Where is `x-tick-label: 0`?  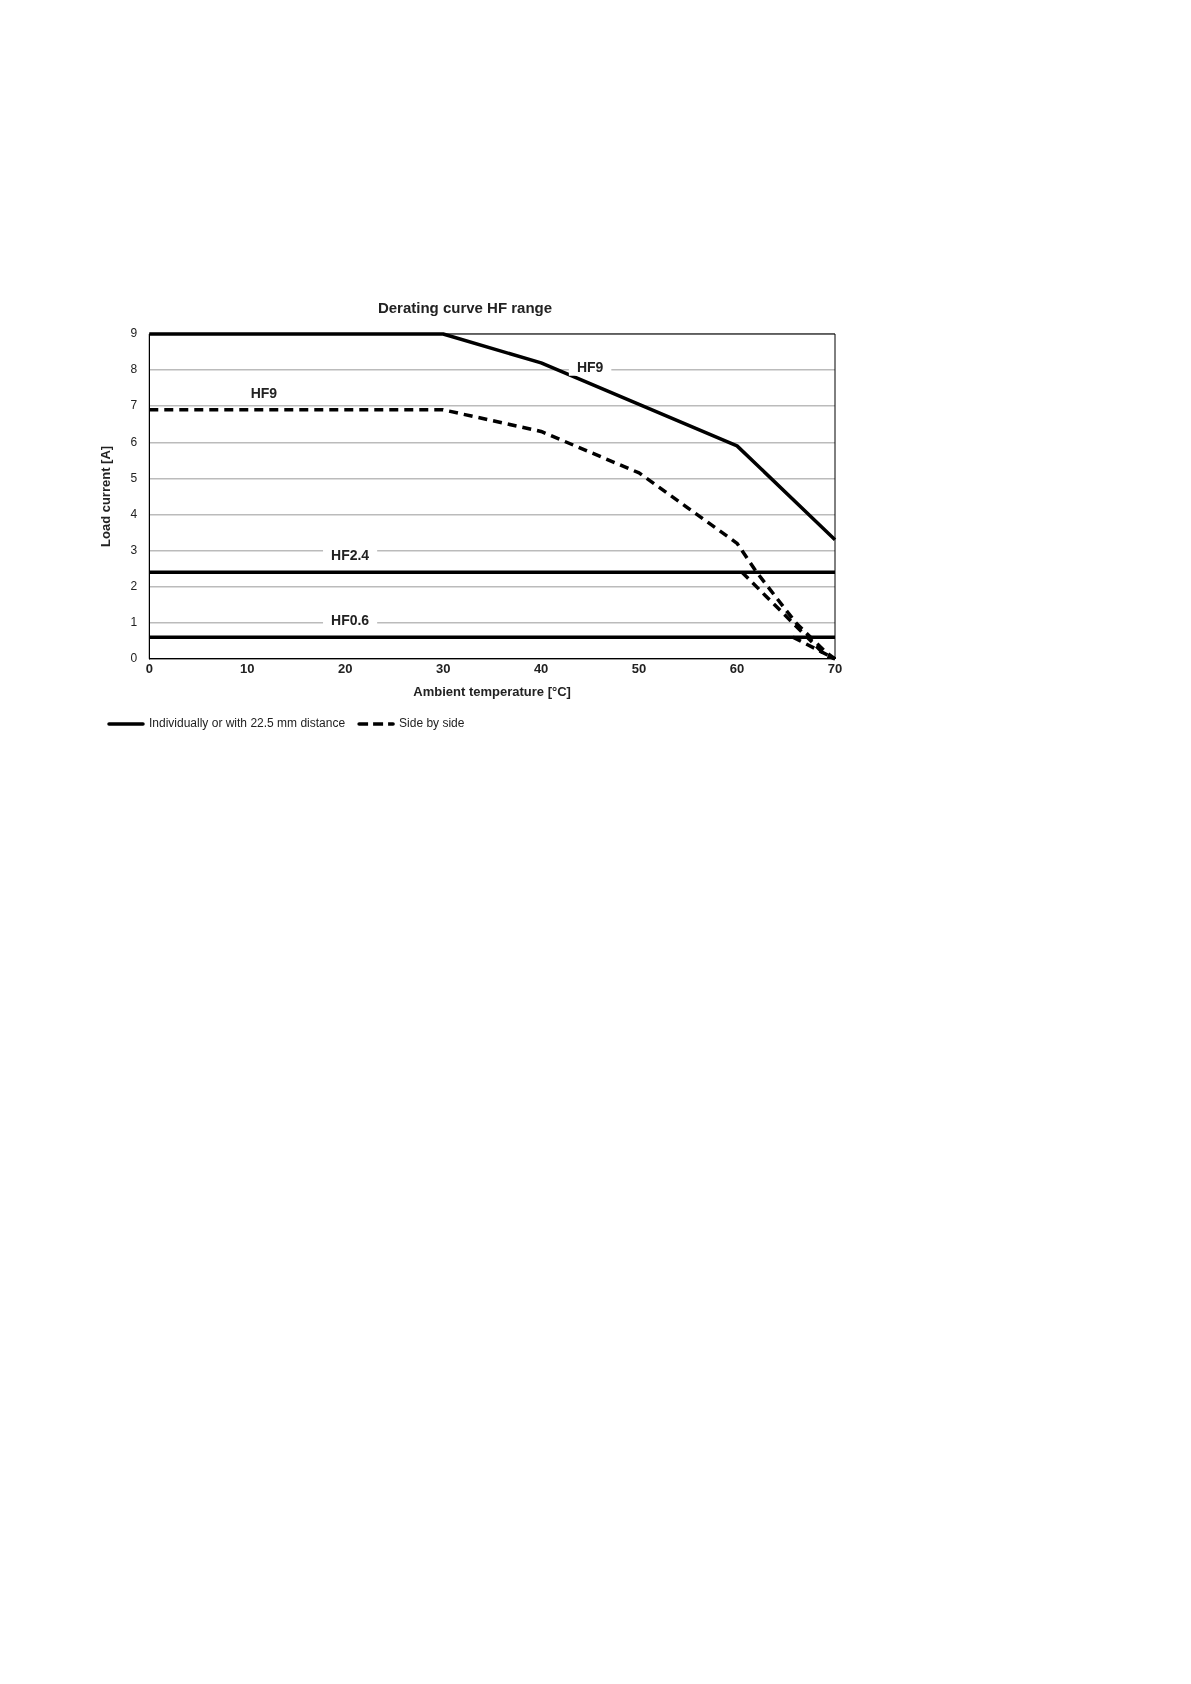 x-tick-label: 0 is located at coordinates (149, 669).